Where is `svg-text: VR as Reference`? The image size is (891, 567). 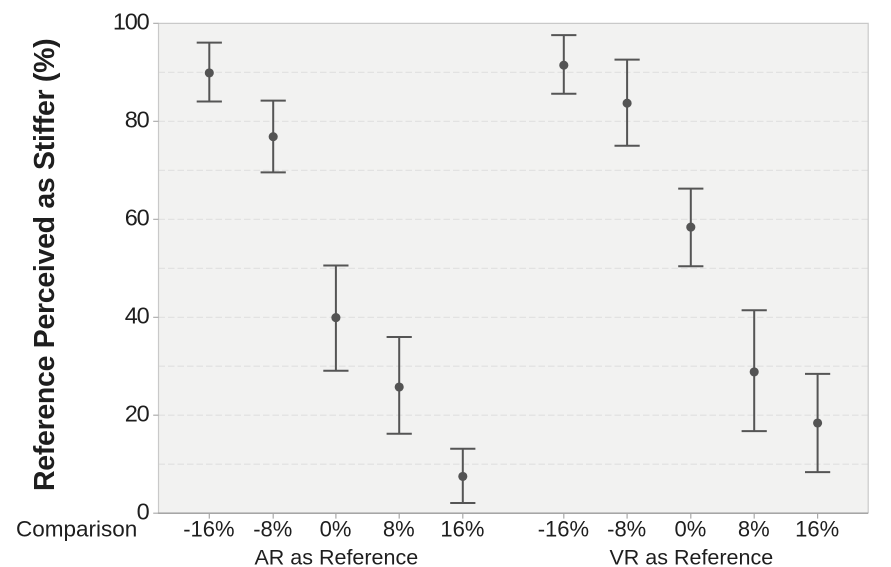
svg-text: VR as Reference is located at coordinates (691, 556).